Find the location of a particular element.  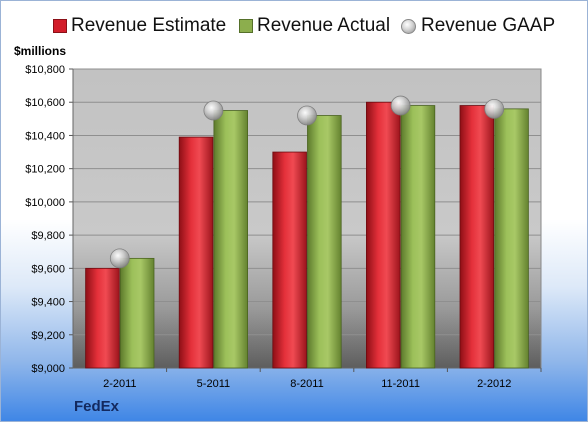

bar-revenue-actual-2-2011 is located at coordinates (137, 313).